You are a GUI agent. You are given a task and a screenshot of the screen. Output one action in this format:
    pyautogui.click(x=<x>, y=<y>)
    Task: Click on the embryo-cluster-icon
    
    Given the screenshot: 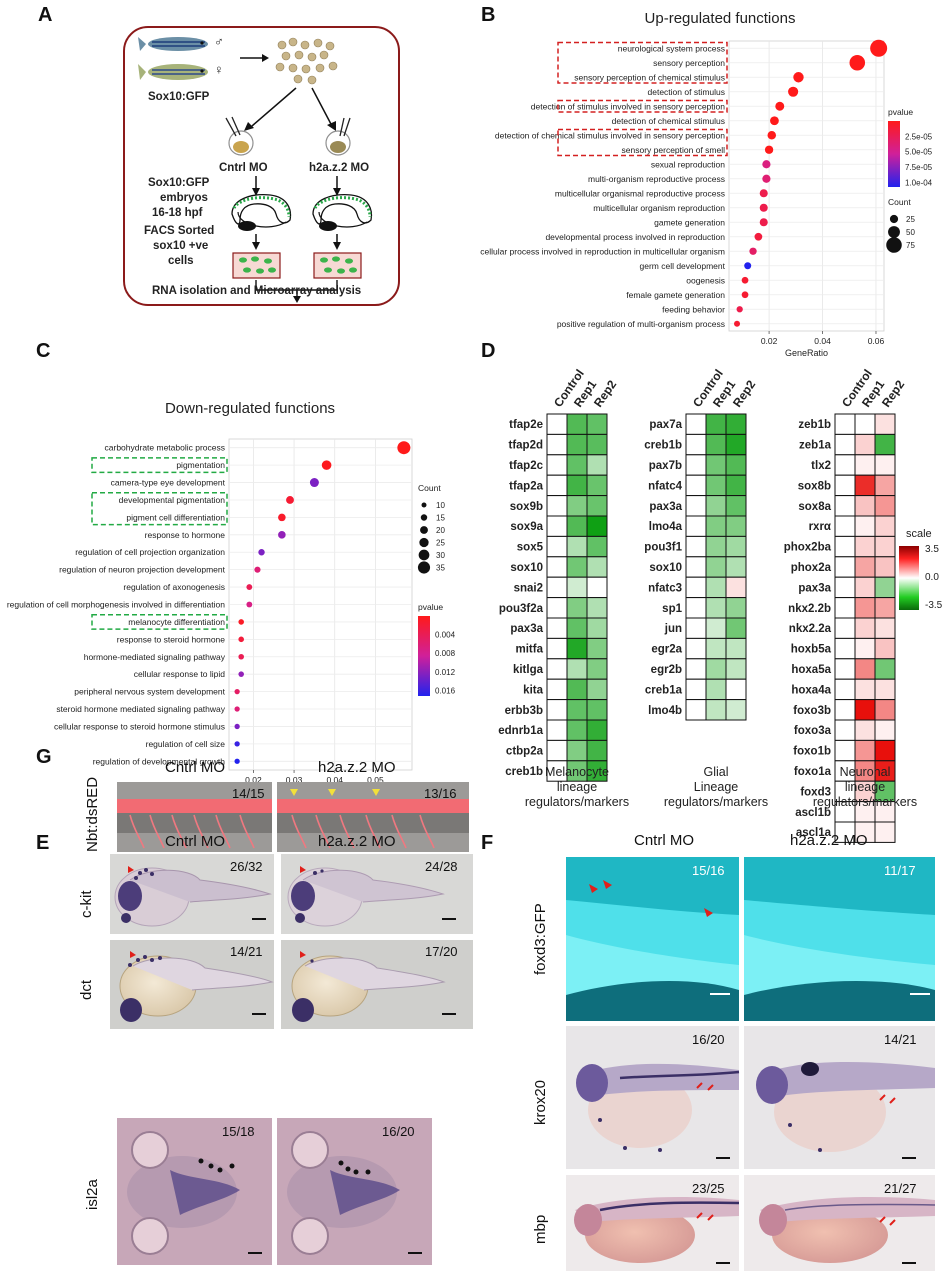 What is the action you would take?
    pyautogui.click(x=306, y=61)
    